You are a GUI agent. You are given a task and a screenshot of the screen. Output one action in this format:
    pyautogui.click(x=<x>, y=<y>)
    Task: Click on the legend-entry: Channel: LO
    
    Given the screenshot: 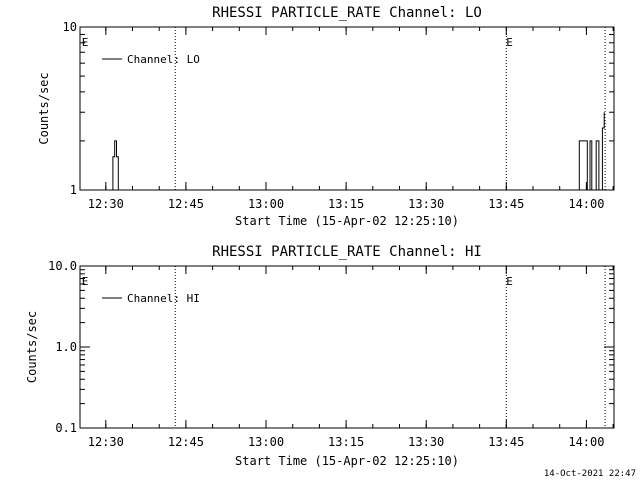 What is the action you would take?
    pyautogui.click(x=163, y=59)
    